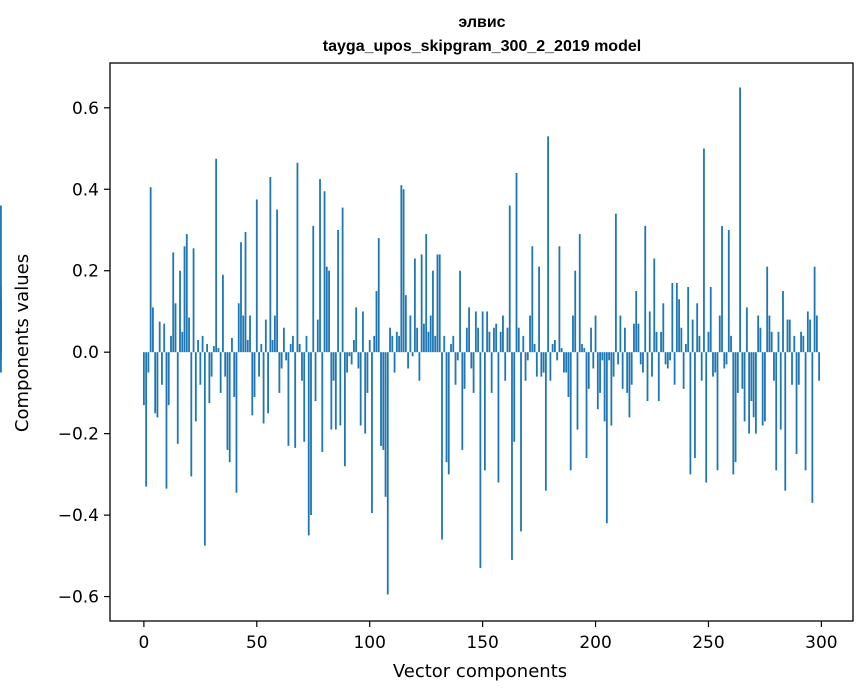 The height and width of the screenshot is (696, 867). Describe the element at coordinates (84, 353) in the screenshot. I see `y-axis-ticks: −0.6 −0.4 −0.2 0.0 0.2 0.4 0.6` at that location.